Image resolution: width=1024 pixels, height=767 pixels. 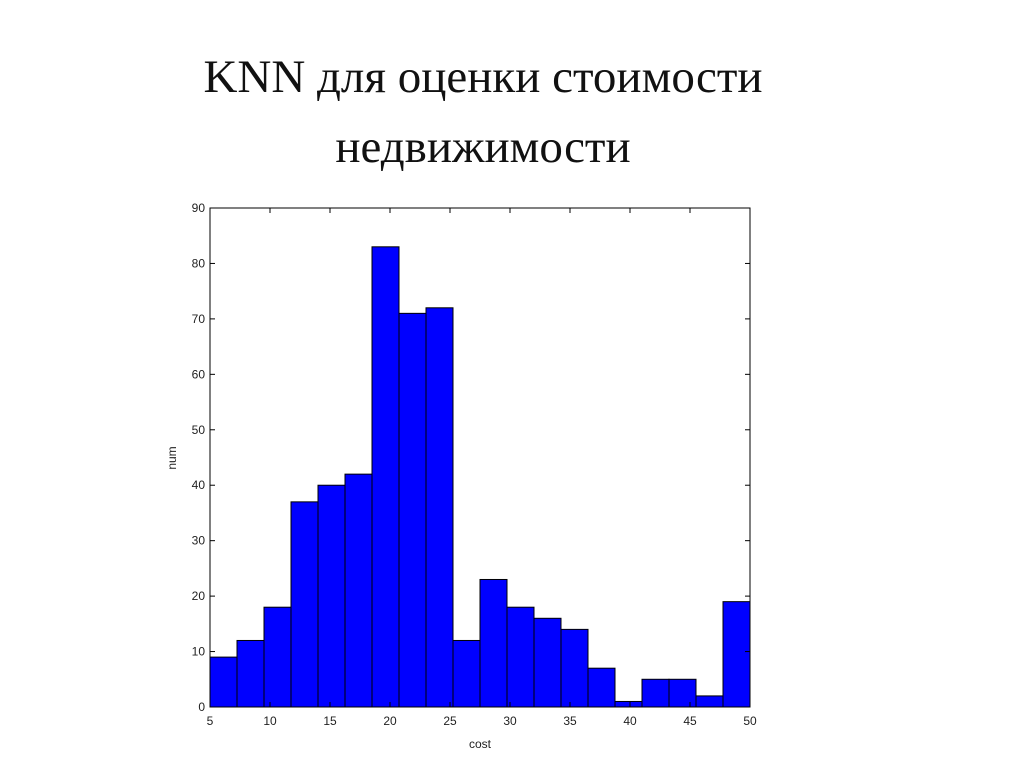 I want to click on y-tick-label: 80, so click(x=199, y=263).